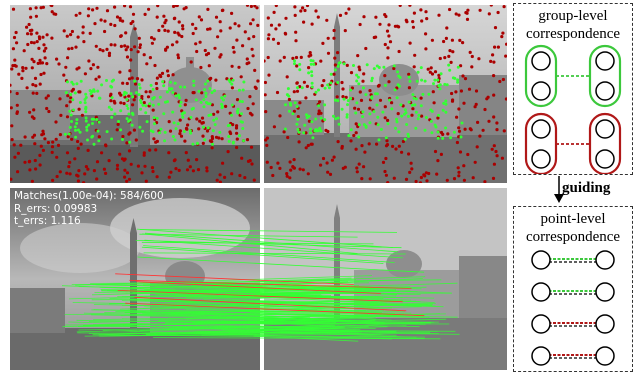 The image size is (637, 375). I want to click on outlier-match-line, so click(270, 304).